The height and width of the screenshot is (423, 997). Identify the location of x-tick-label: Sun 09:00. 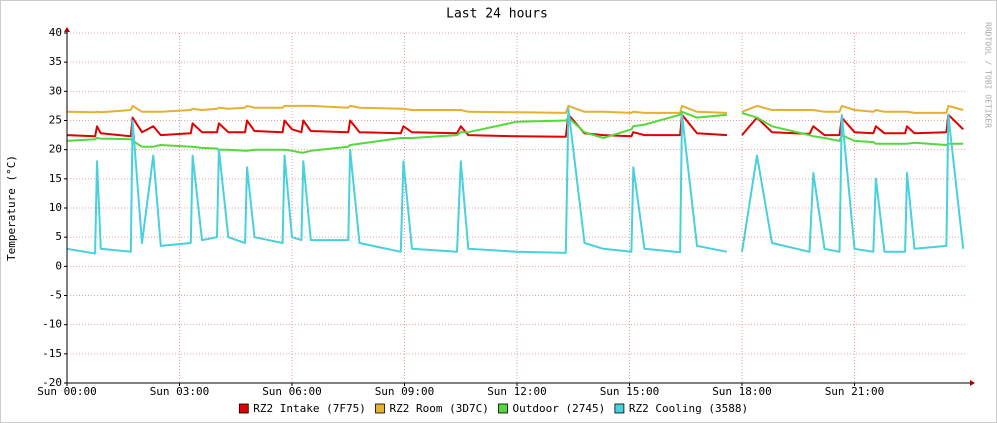
(405, 391).